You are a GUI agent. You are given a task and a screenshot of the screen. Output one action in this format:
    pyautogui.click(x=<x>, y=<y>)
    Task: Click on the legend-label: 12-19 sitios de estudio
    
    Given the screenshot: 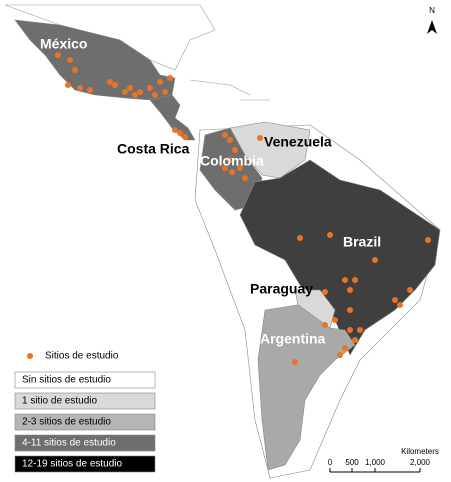 What is the action you would take?
    pyautogui.click(x=72, y=464)
    